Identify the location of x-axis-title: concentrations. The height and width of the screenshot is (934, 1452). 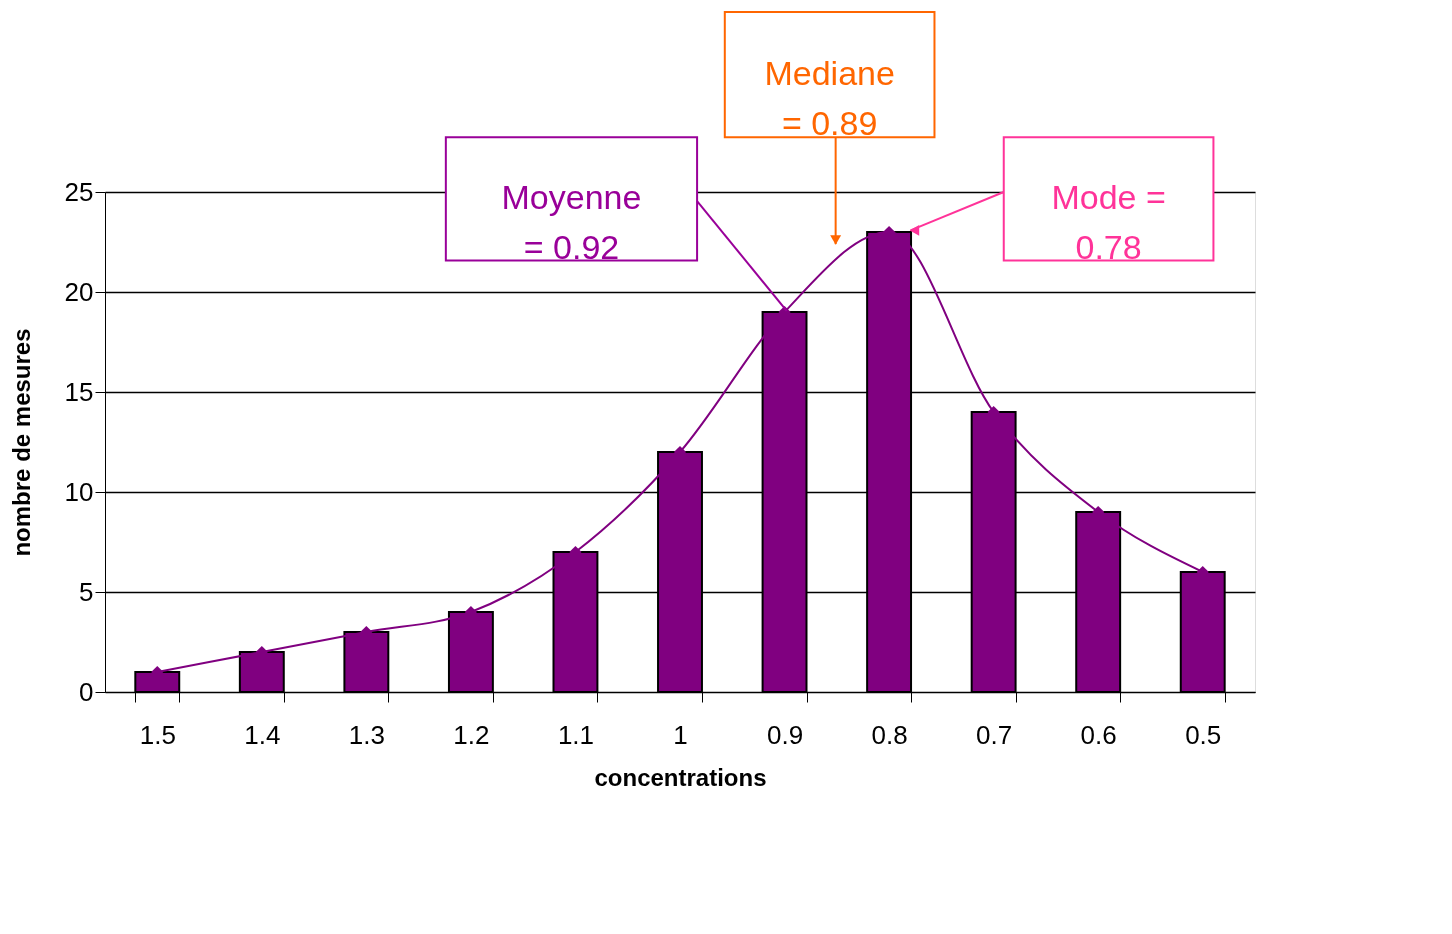
(680, 777).